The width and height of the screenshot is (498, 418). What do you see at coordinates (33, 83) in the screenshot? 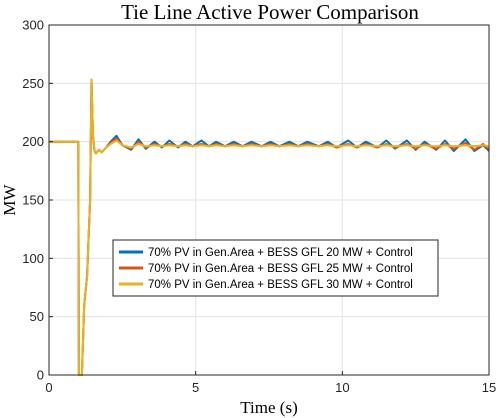
I see `y-tick-label: 250` at bounding box center [33, 83].